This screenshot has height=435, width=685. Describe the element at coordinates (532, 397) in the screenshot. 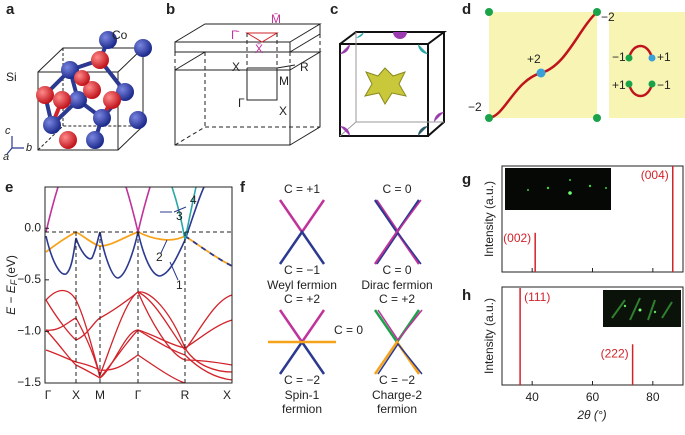

I see `x-tick-label: 40` at that location.